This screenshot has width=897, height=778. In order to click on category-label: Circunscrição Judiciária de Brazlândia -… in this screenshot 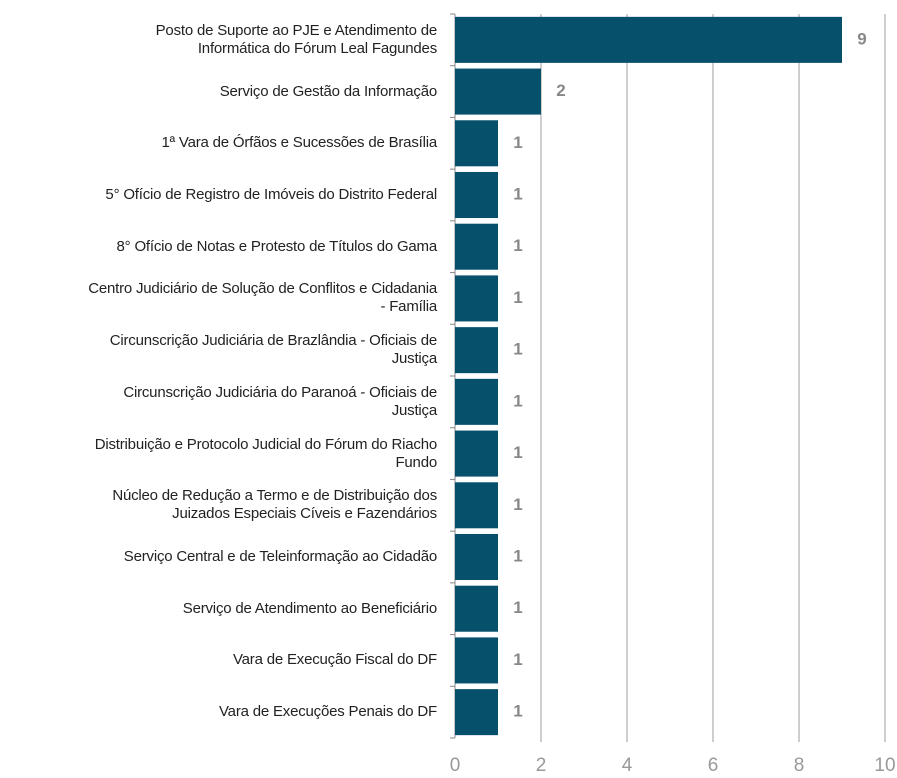, I will do `click(273, 350)`.